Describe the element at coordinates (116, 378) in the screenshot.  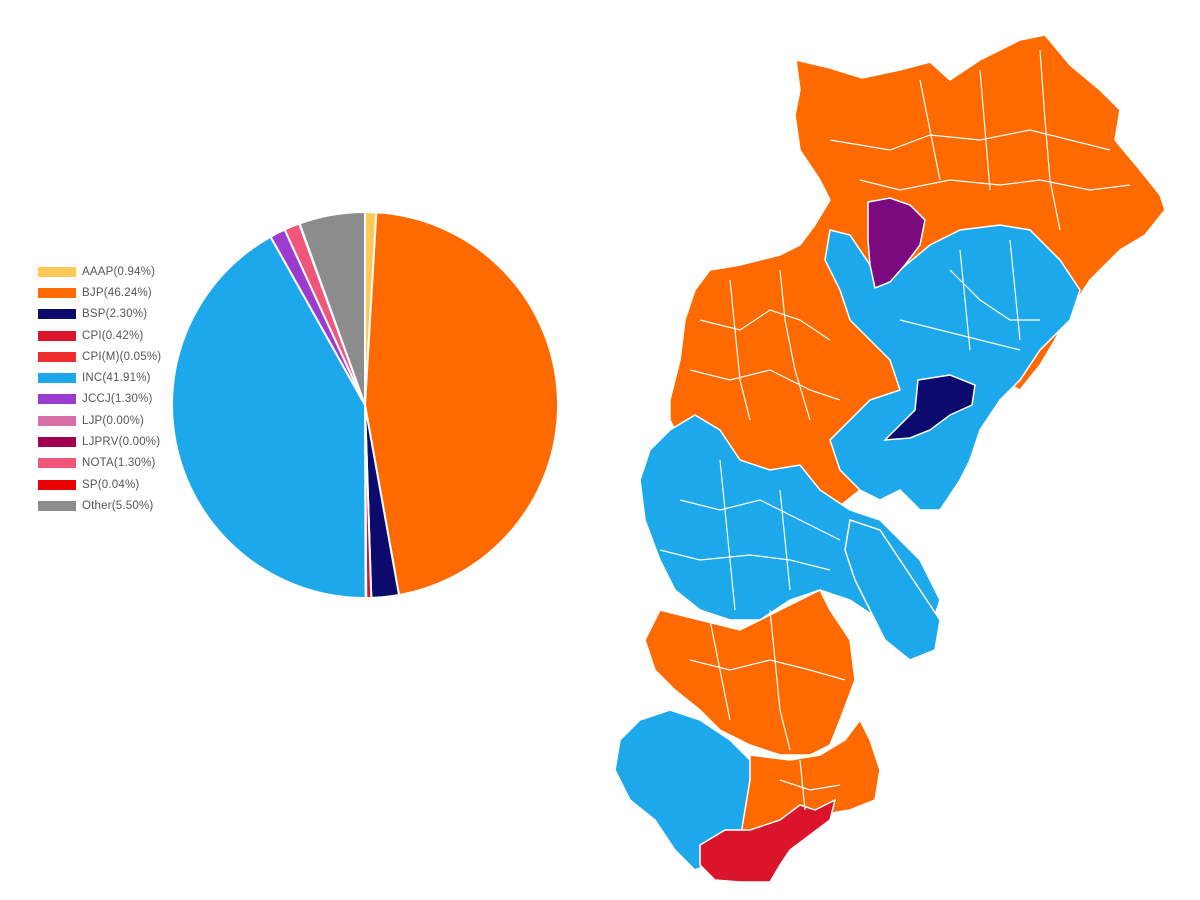
I see `legend-label: INC(41.91%)` at that location.